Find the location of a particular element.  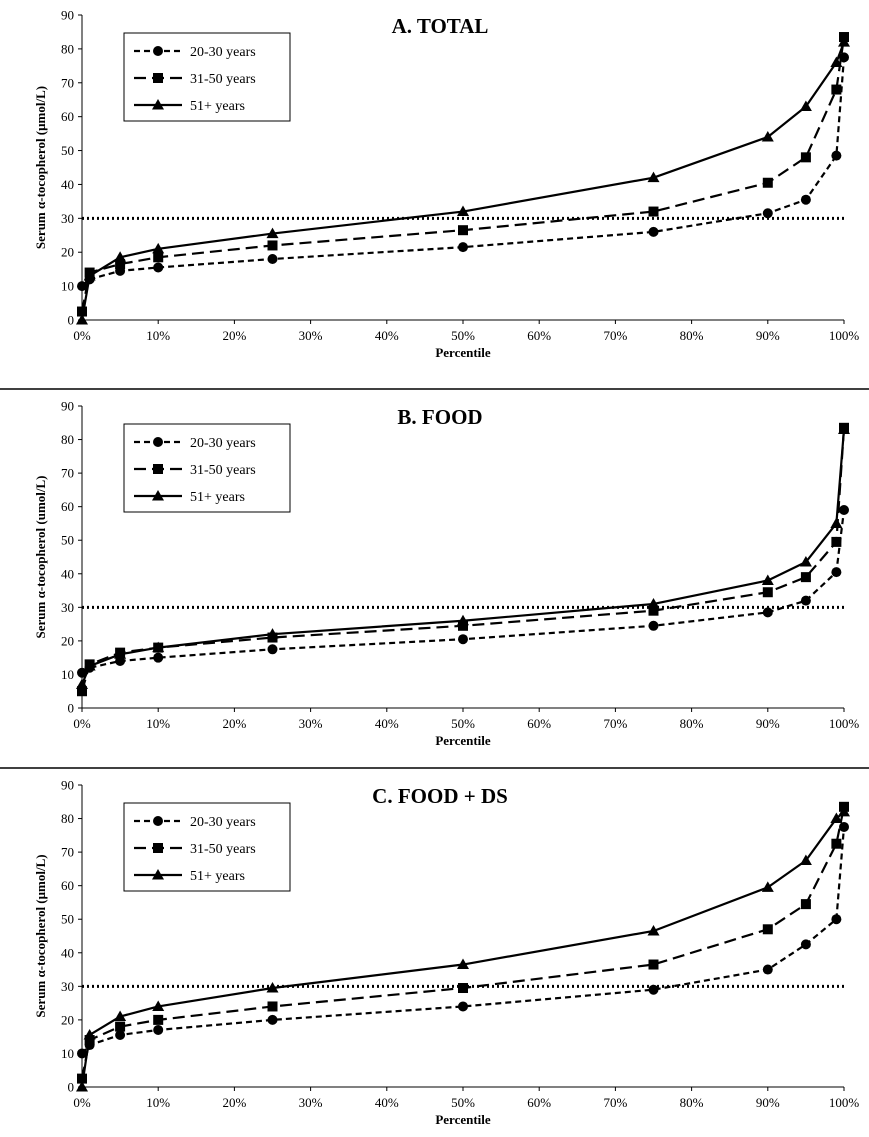

x-tick-label: 50% is located at coordinates (463, 1102).